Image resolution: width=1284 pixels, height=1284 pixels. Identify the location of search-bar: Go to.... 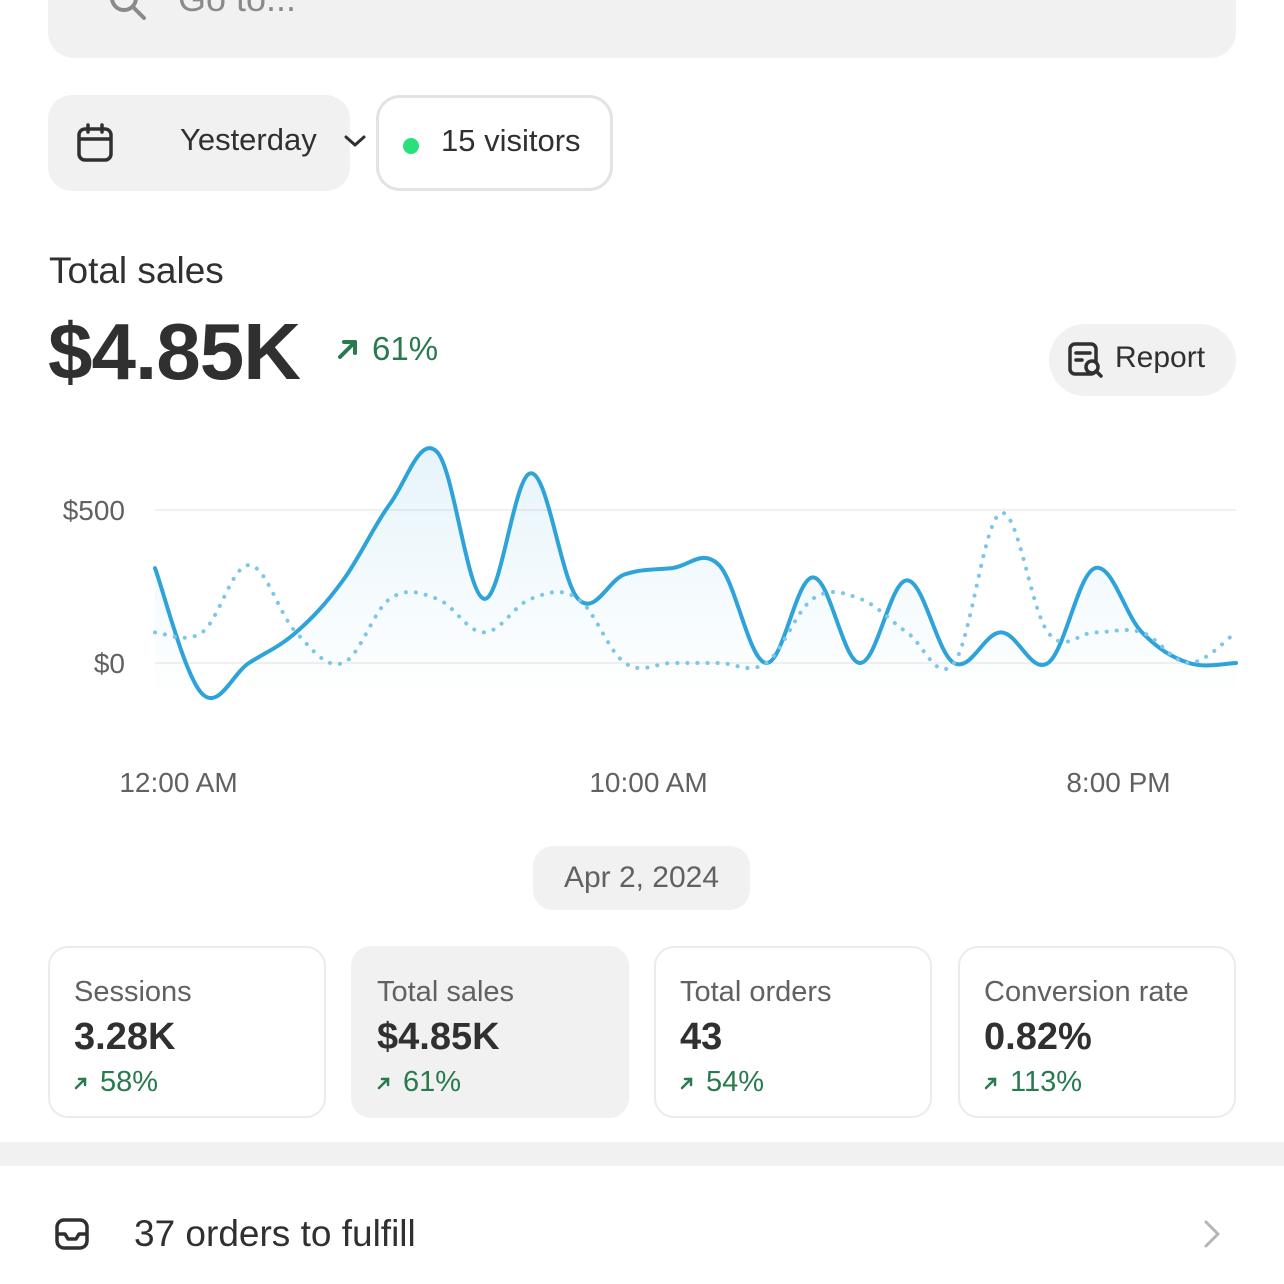
(642, 29).